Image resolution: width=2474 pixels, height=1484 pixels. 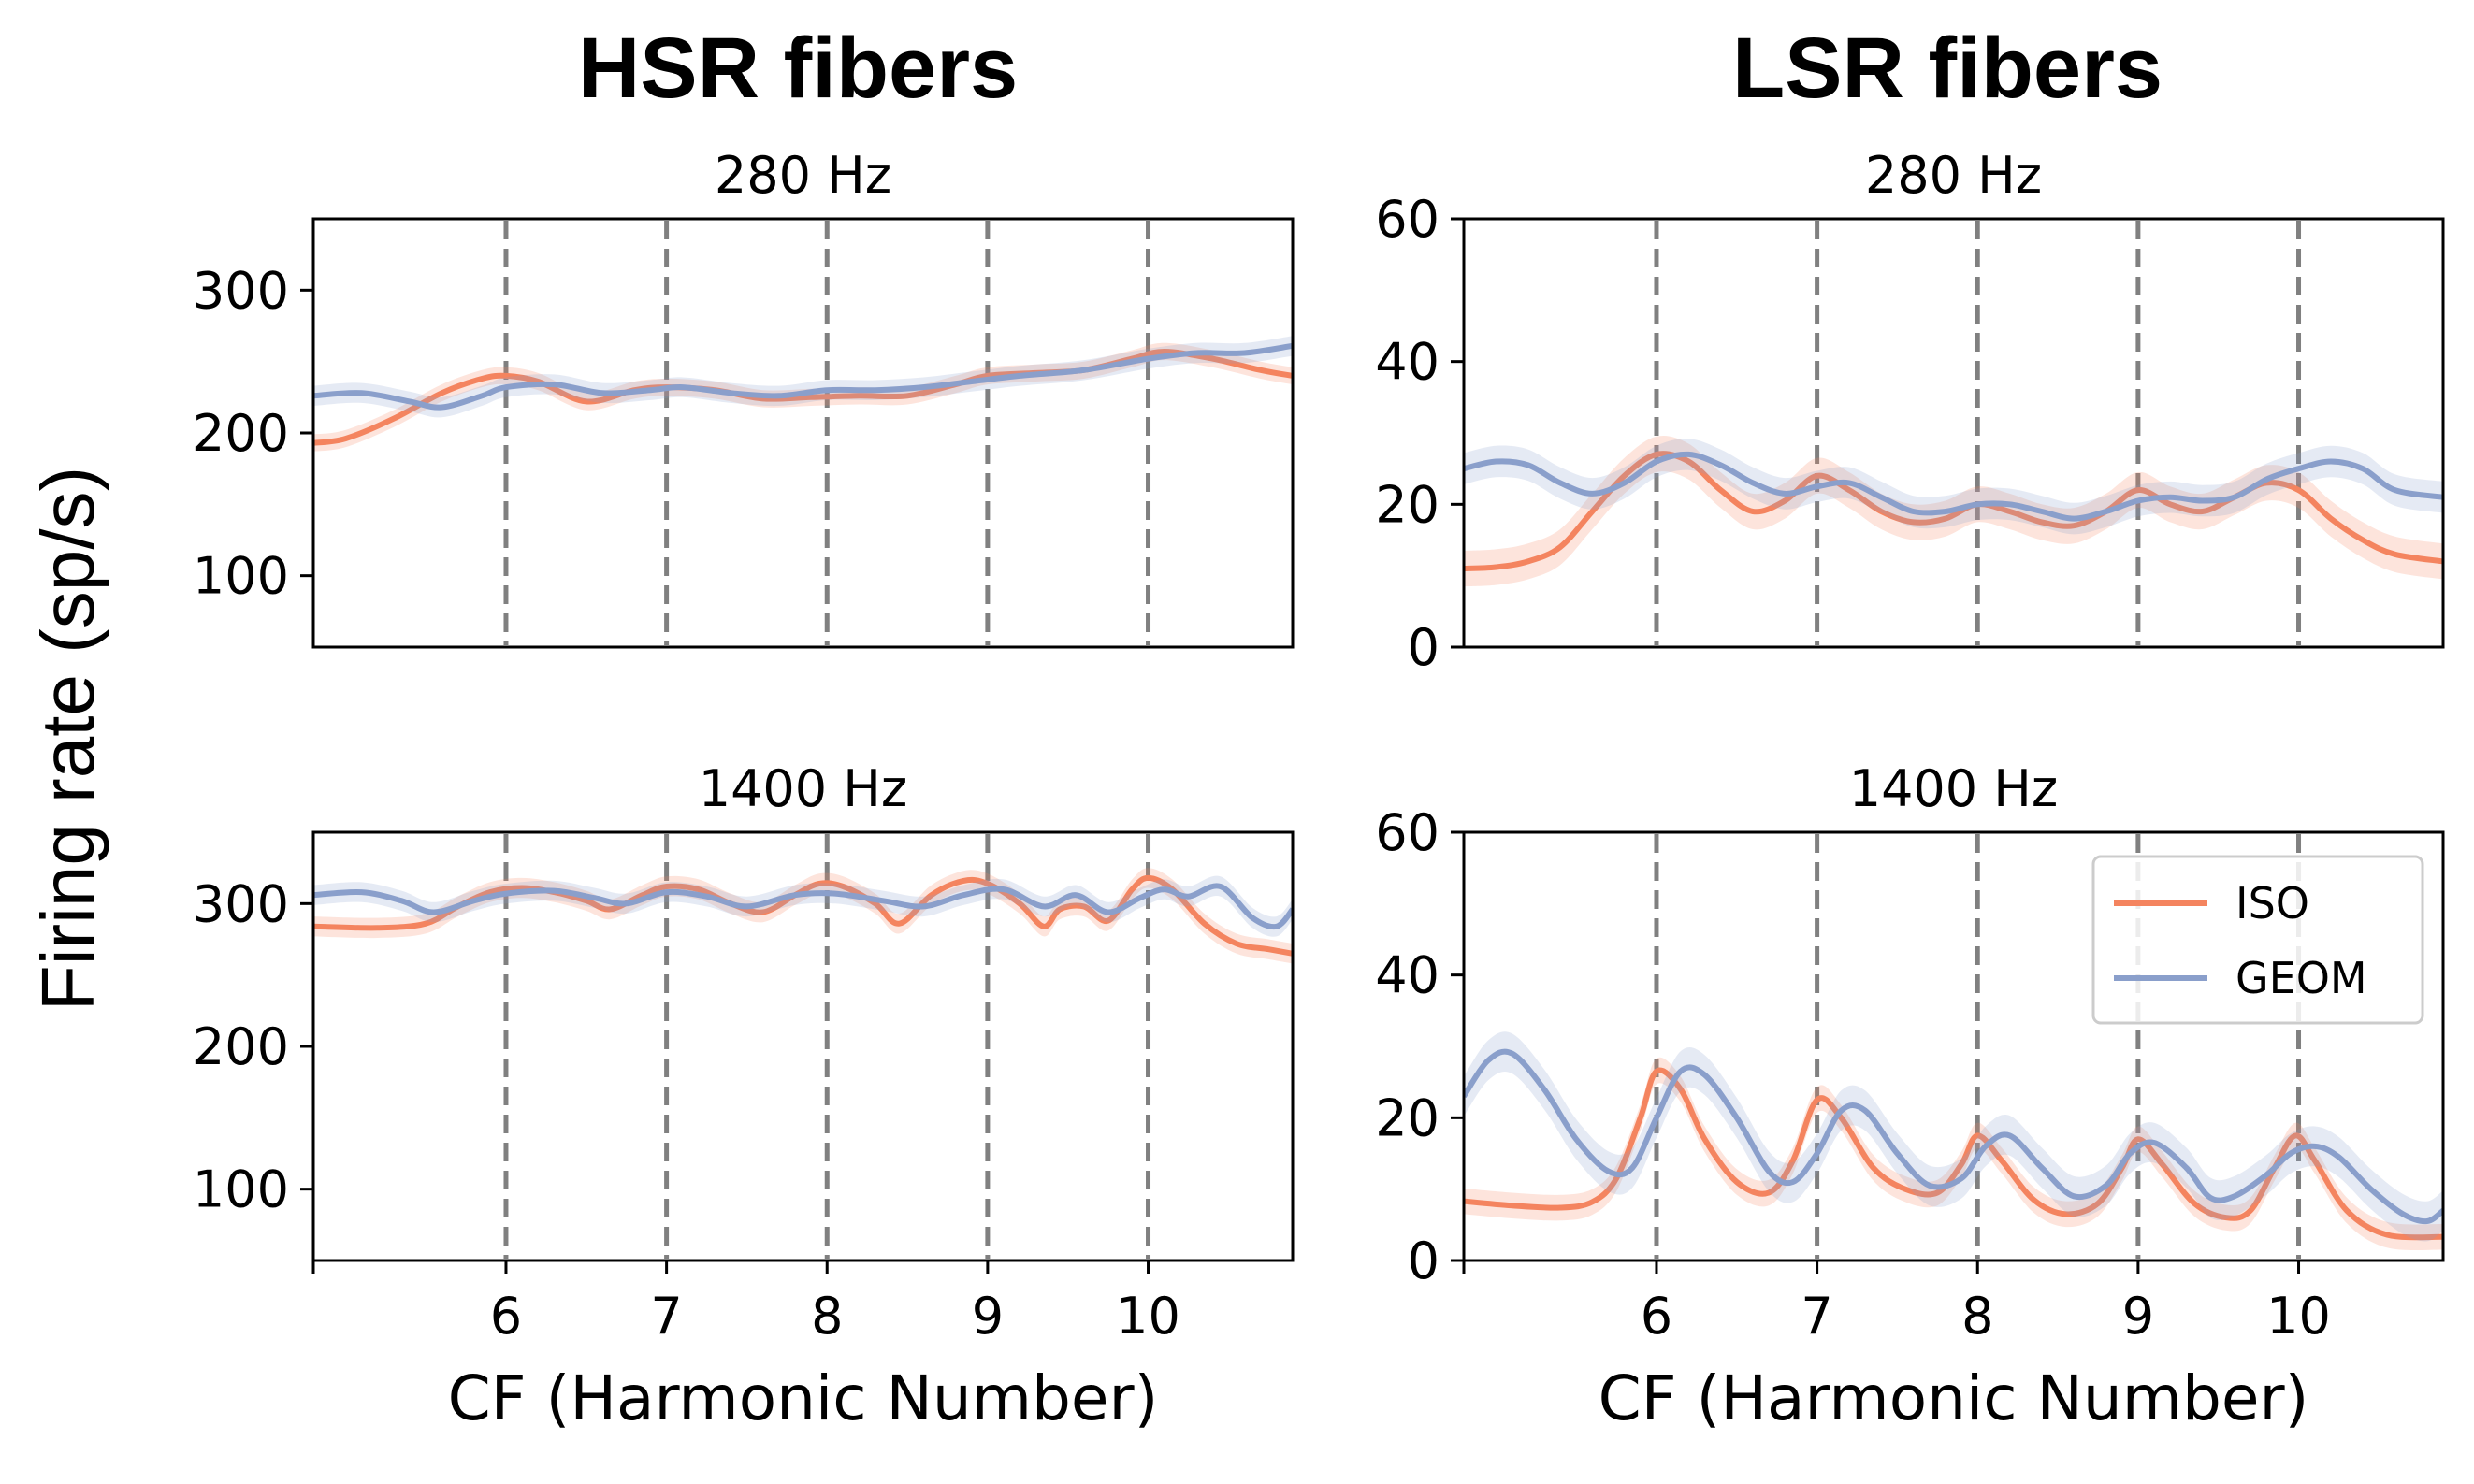 What do you see at coordinates (67, 739) in the screenshot?
I see `y-axis-label: Firing rate (sp/s)` at bounding box center [67, 739].